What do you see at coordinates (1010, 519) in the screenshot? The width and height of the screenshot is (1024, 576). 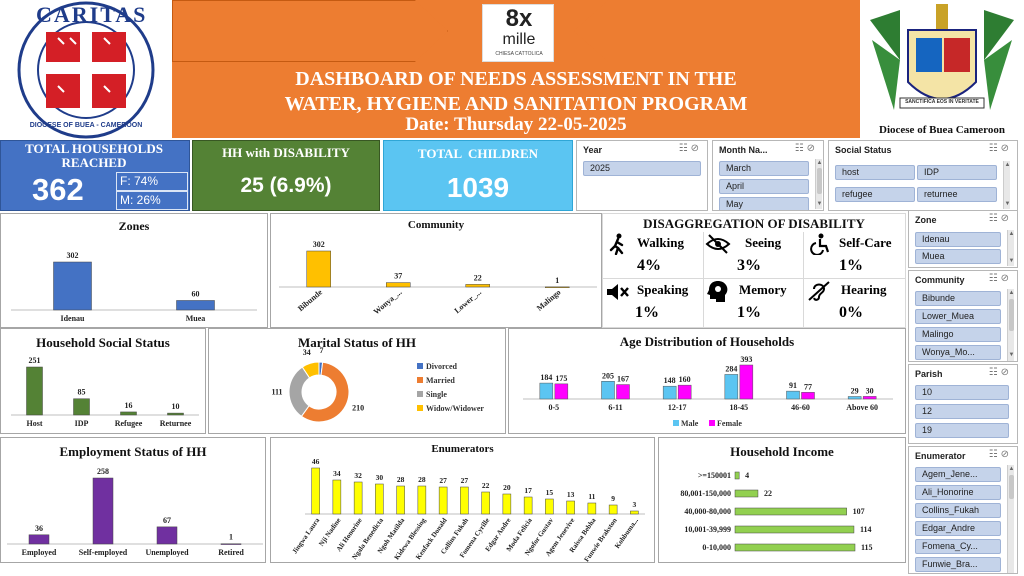 I see `slicer-enumerator-scrollbar: ▲` at bounding box center [1010, 519].